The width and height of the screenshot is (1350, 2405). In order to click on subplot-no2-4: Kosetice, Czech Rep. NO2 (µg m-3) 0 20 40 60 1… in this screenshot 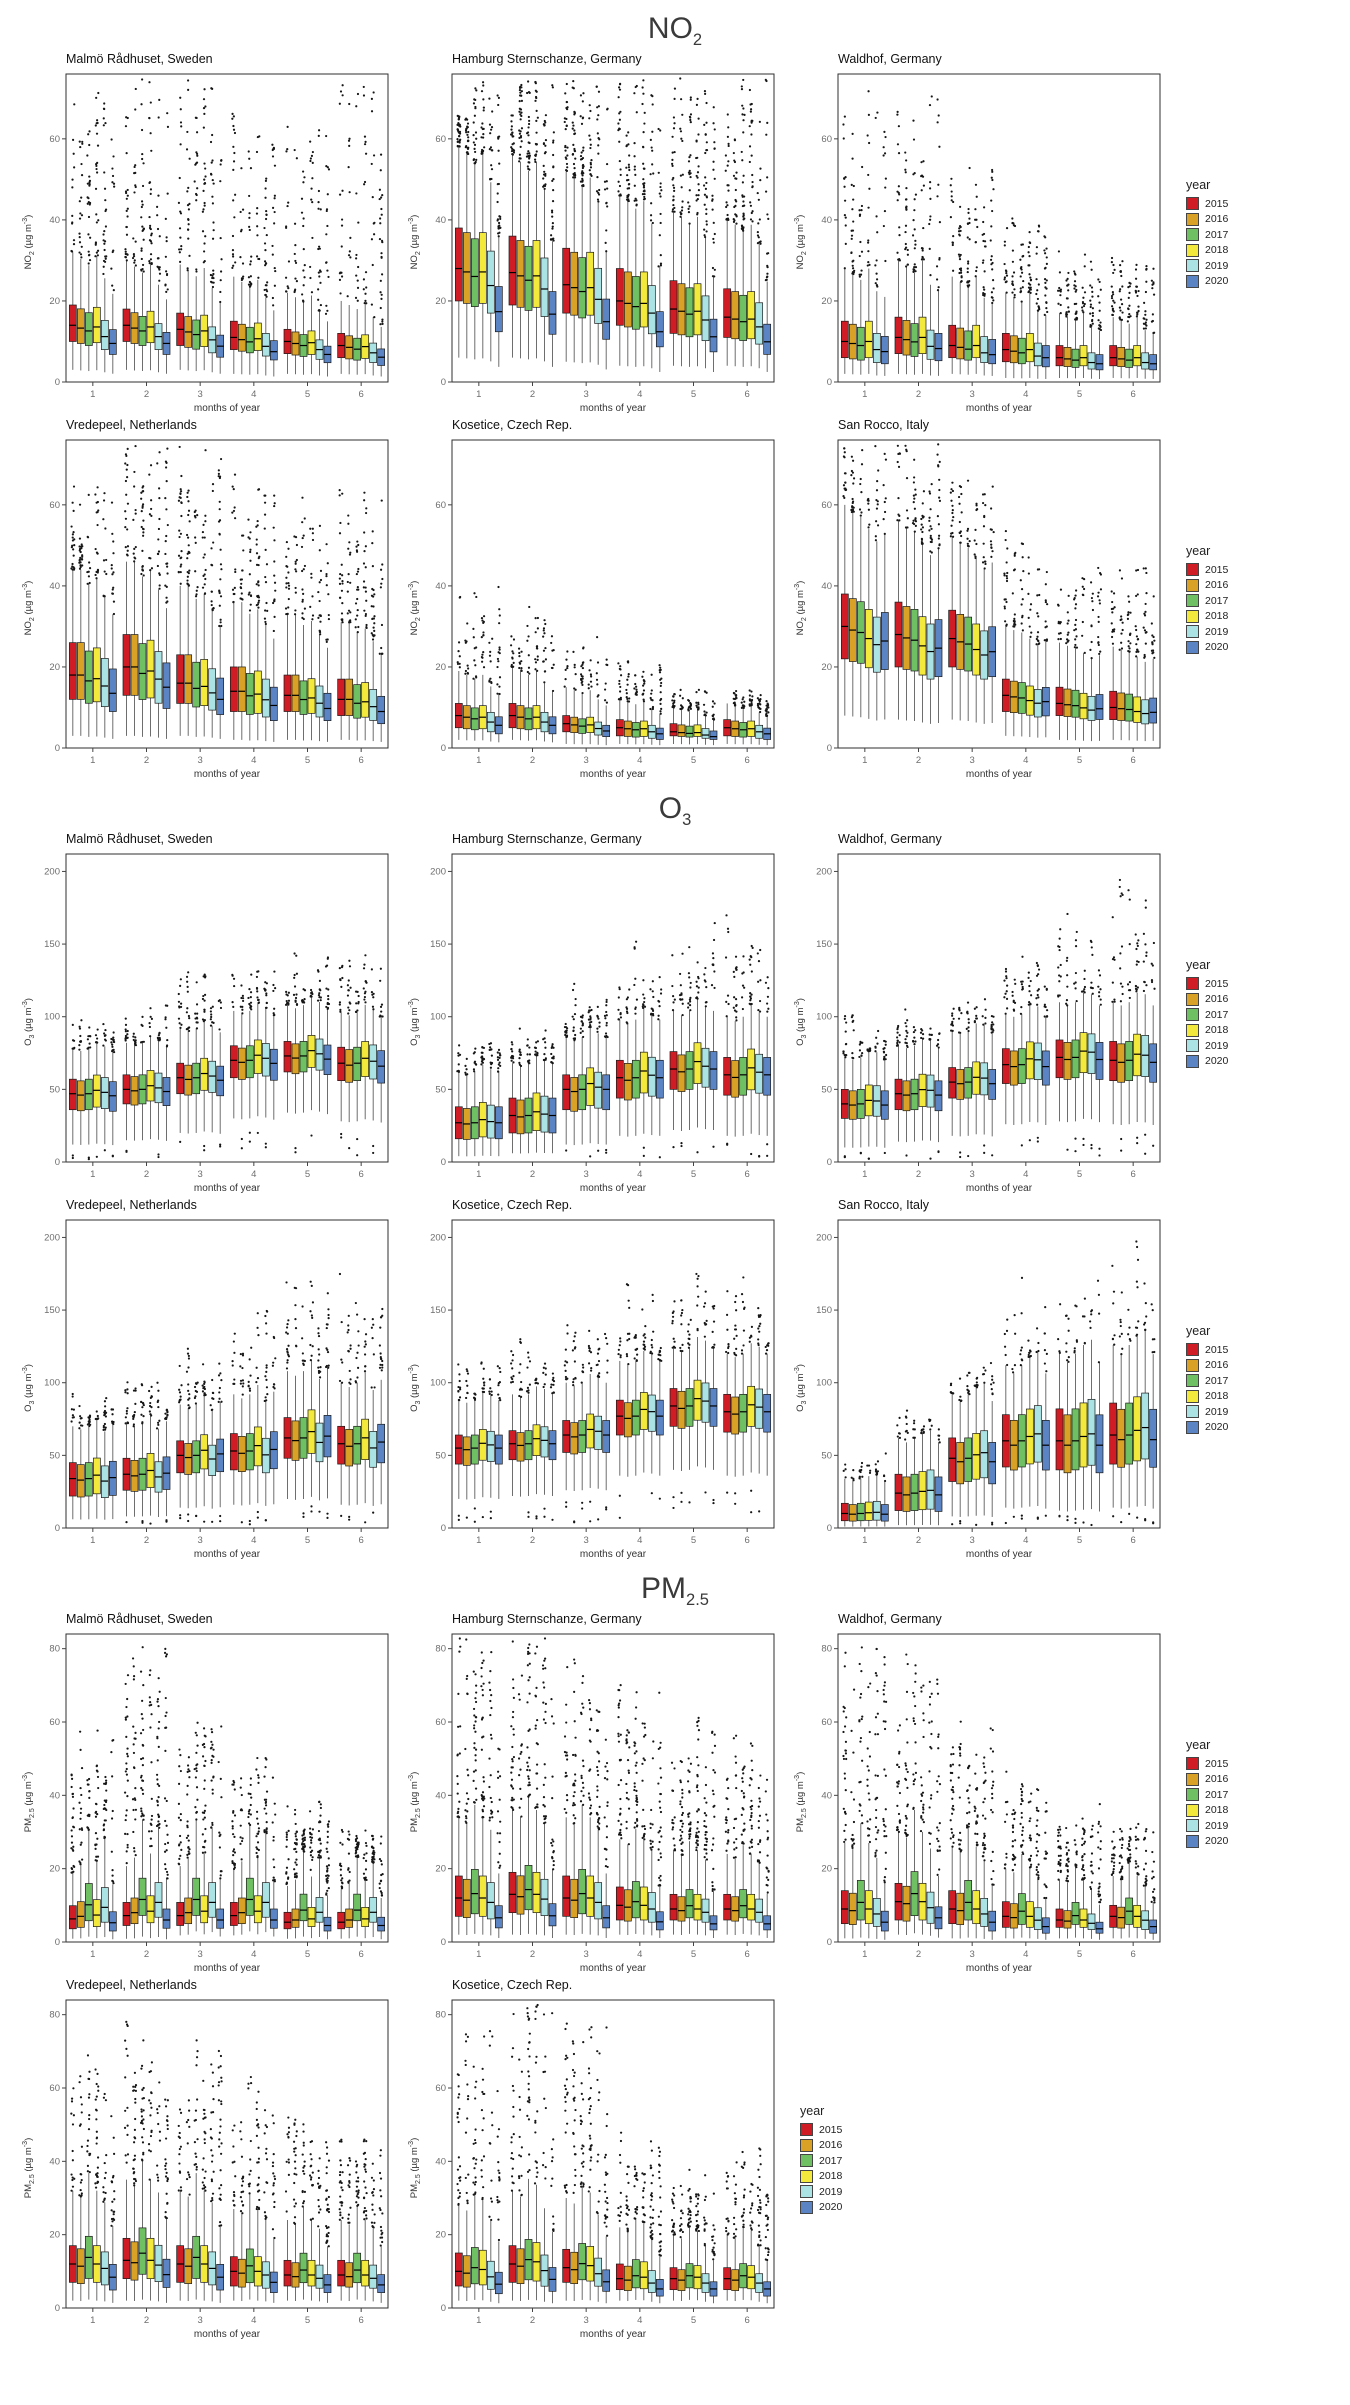, I will do `click(594, 600)`.